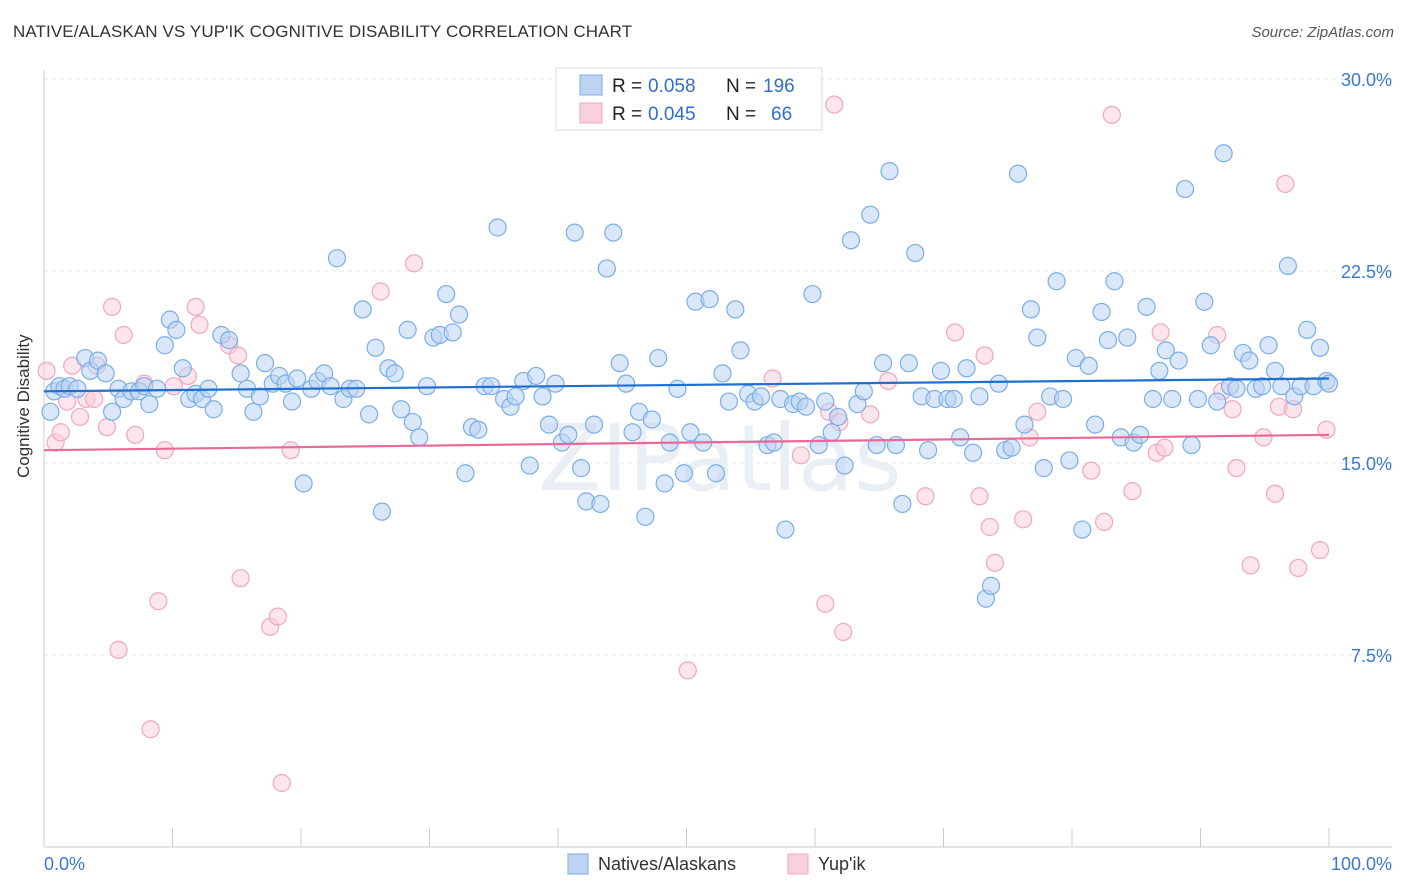  What do you see at coordinates (781, 114) in the screenshot?
I see `legend-n-value: 66` at bounding box center [781, 114].